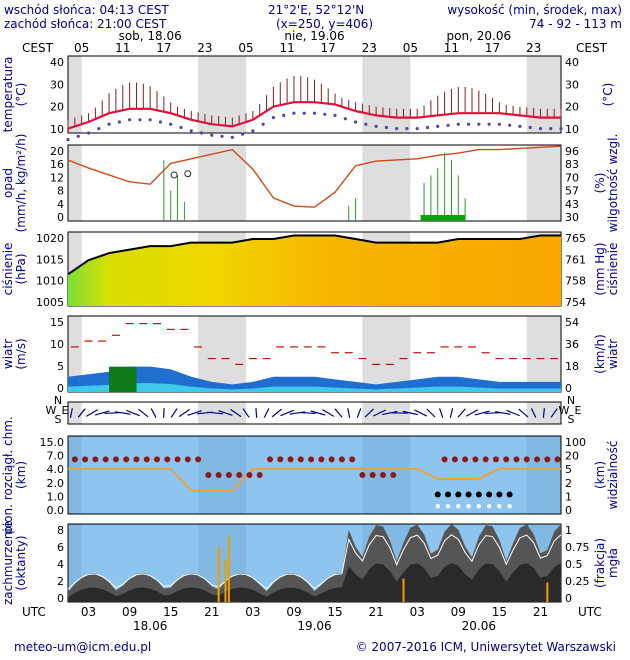  I want to click on hour-top: 23, so click(204, 48).